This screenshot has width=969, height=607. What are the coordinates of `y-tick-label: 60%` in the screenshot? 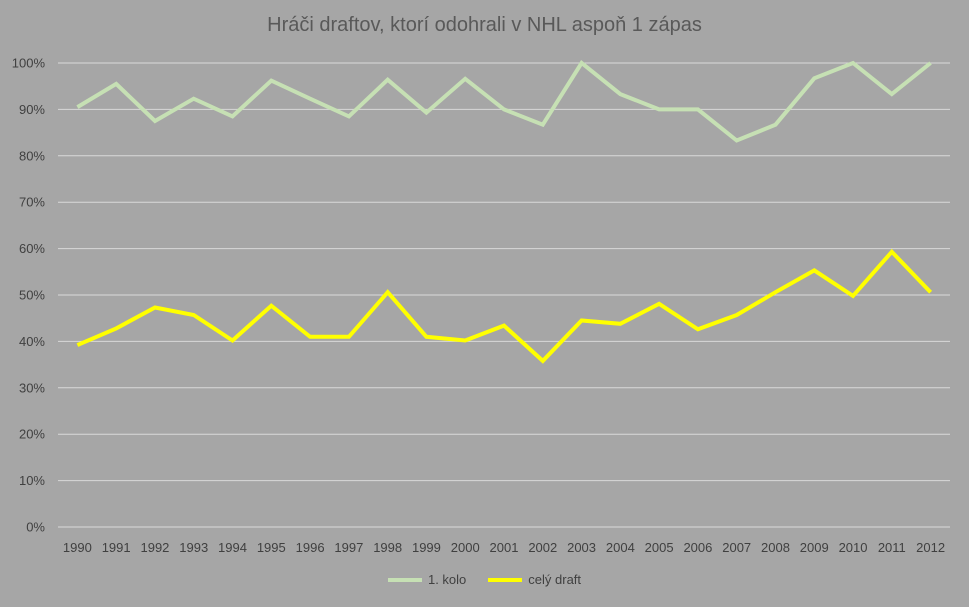 It's located at (32, 248).